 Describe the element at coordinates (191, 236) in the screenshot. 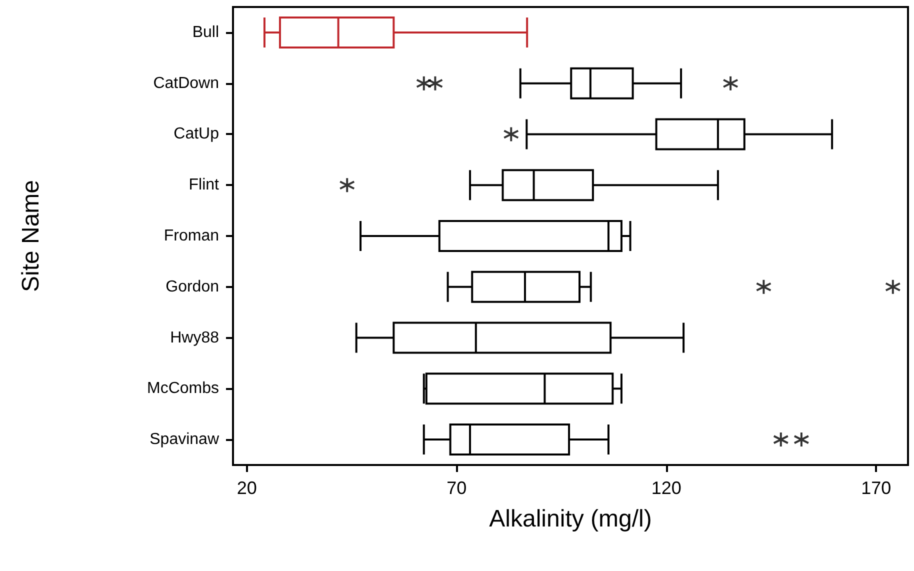

I see `y-tick-label: Froman` at that location.